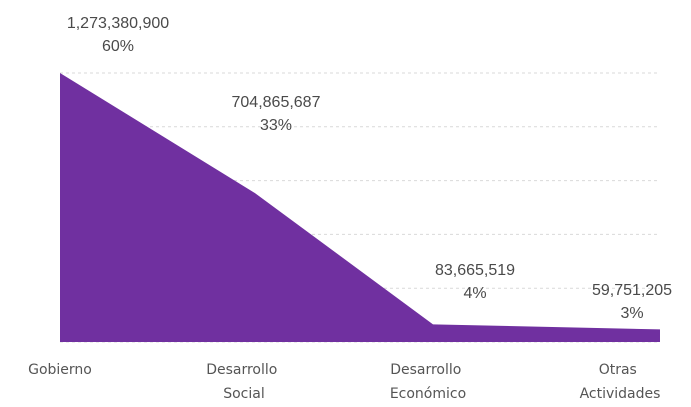 The width and height of the screenshot is (691, 407). Describe the element at coordinates (425, 370) in the screenshot. I see `category-label-desarrollo-economico-line-1: Desarrollo` at that location.